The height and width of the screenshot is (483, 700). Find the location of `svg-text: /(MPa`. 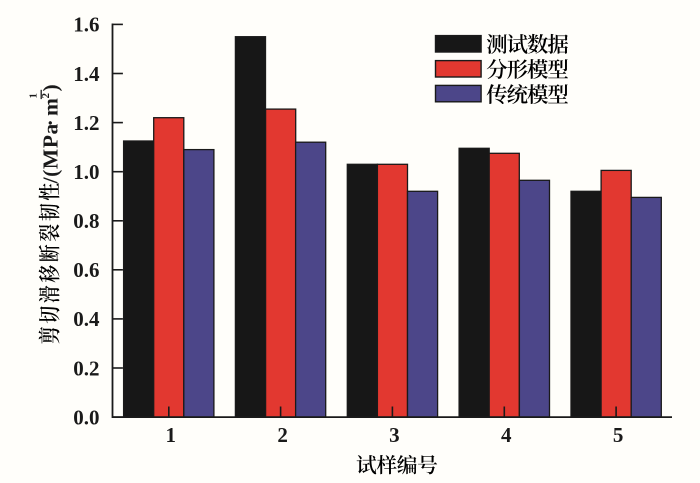

svg-text: /(MPa is located at coordinates (51, 153).